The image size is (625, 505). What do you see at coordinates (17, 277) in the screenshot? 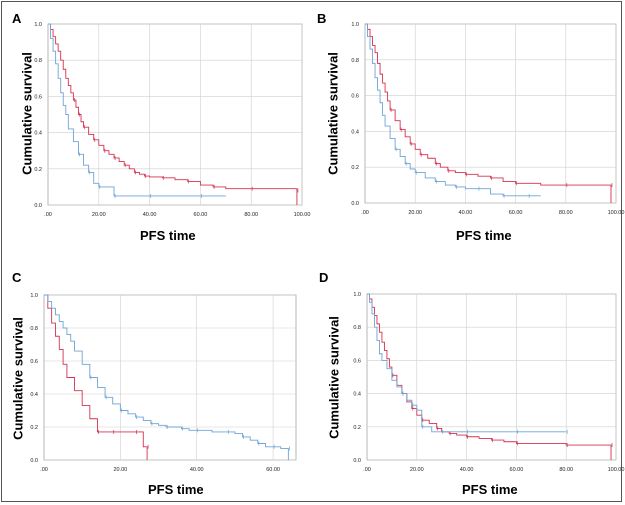
I see `panel-letter: C` at bounding box center [17, 277].